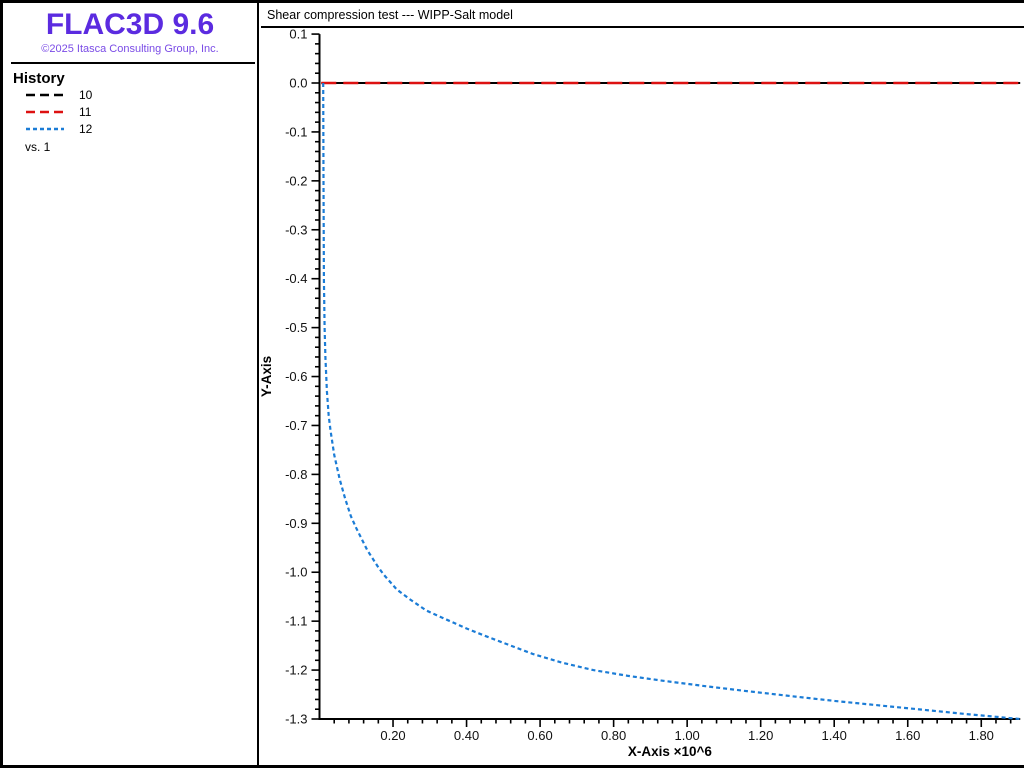  Describe the element at coordinates (141, 129) in the screenshot. I see `legend-item-12: 12` at that location.